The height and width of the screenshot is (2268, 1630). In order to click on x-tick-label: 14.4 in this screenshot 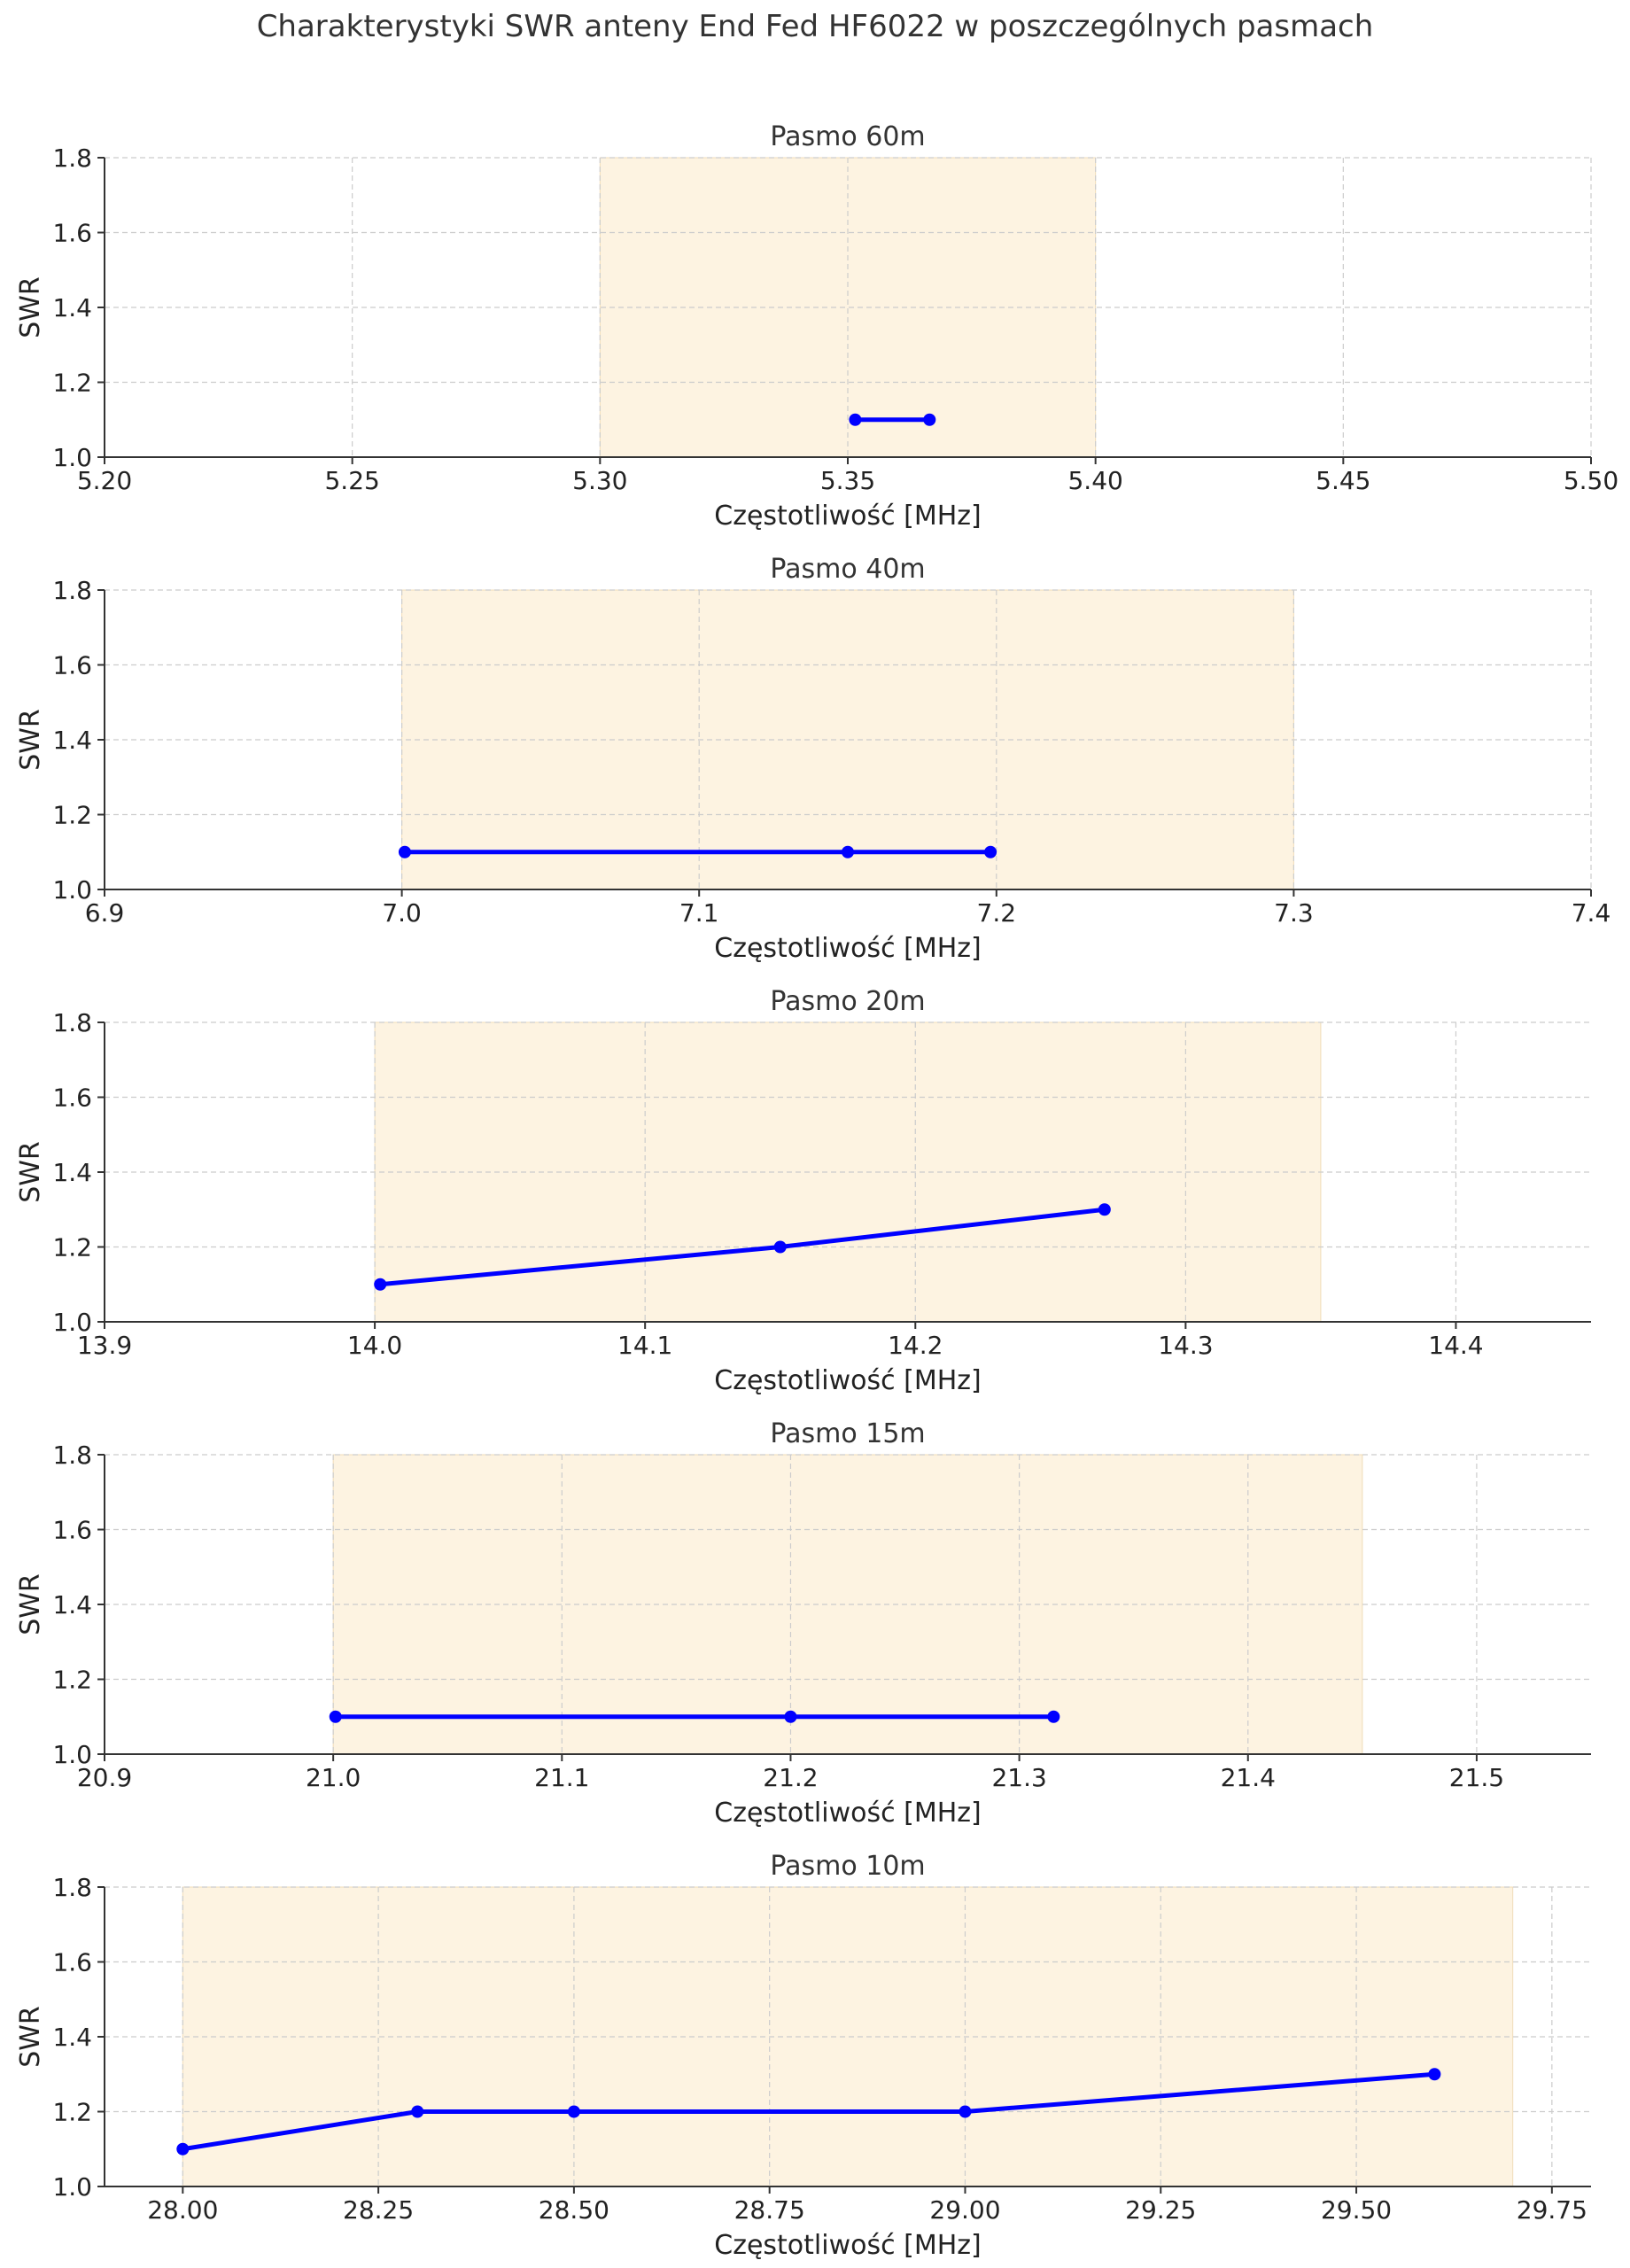, I will do `click(1455, 1345)`.